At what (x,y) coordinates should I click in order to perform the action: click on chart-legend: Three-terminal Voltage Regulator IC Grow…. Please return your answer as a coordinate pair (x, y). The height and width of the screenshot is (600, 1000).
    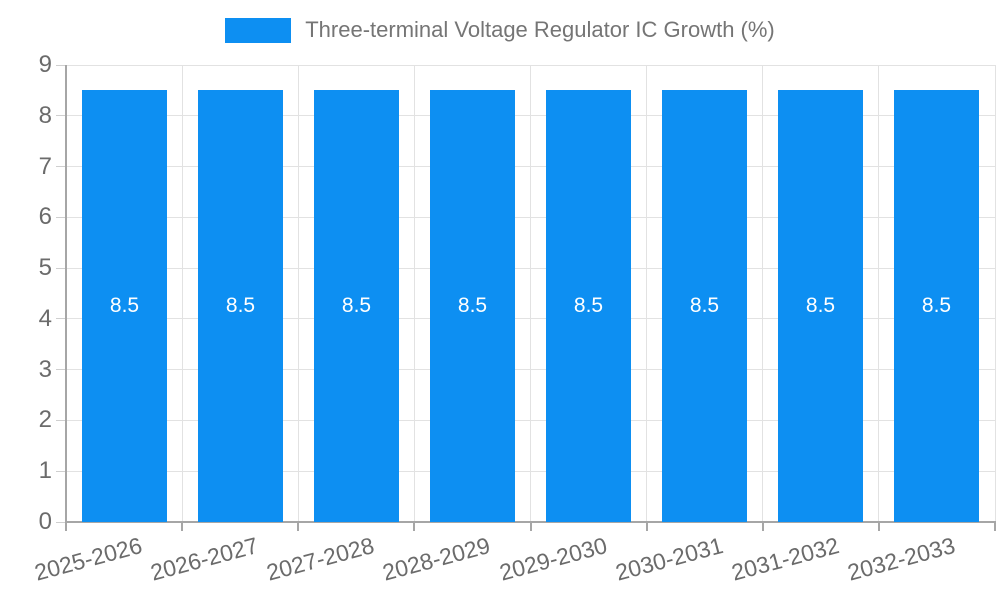
    Looking at the image, I should click on (500, 30).